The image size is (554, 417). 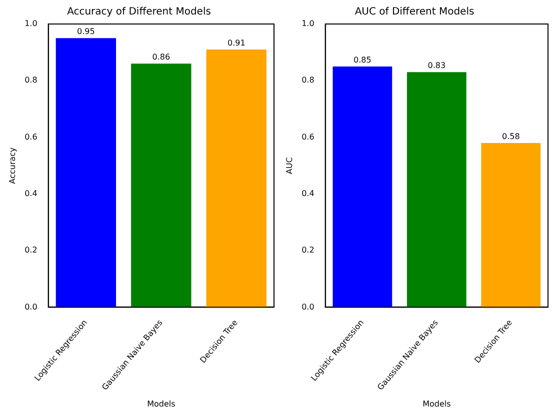 I want to click on data-label: 0.83, so click(x=437, y=65).